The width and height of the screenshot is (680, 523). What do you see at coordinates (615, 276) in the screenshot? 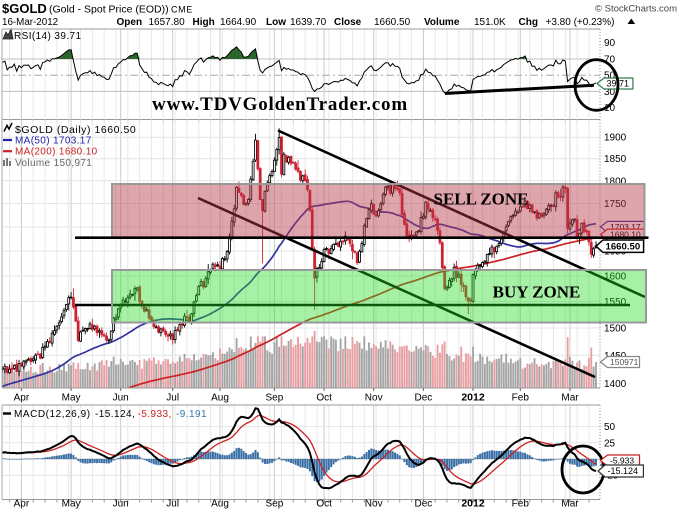
I see `svg-text: 1600` at bounding box center [615, 276].